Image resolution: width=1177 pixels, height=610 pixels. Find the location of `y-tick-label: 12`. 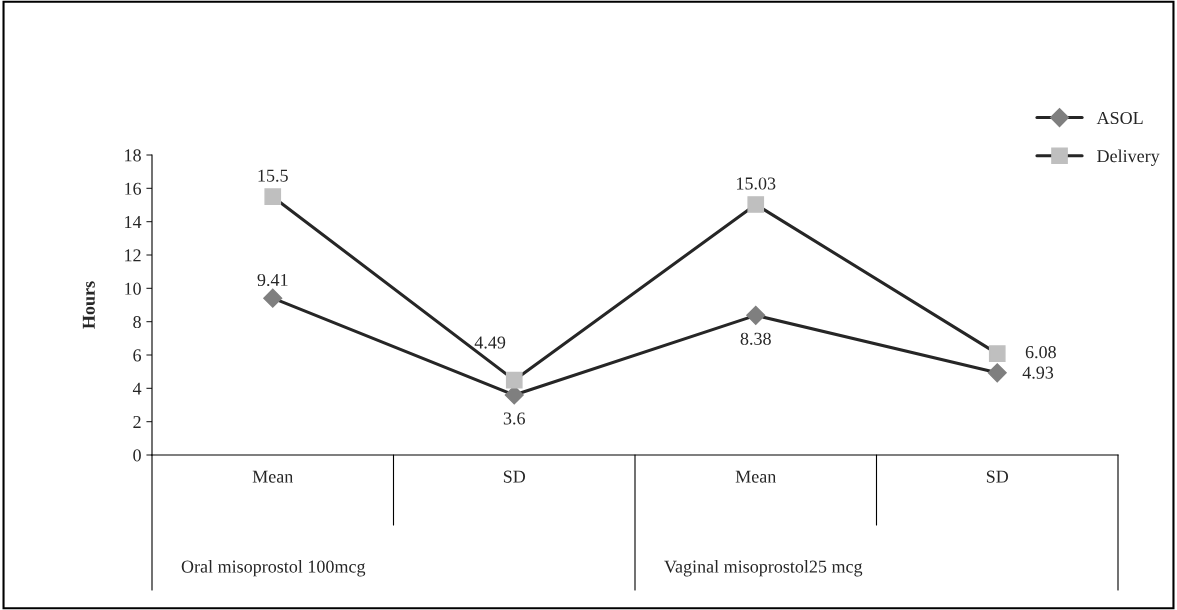

y-tick-label: 12 is located at coordinates (133, 255).